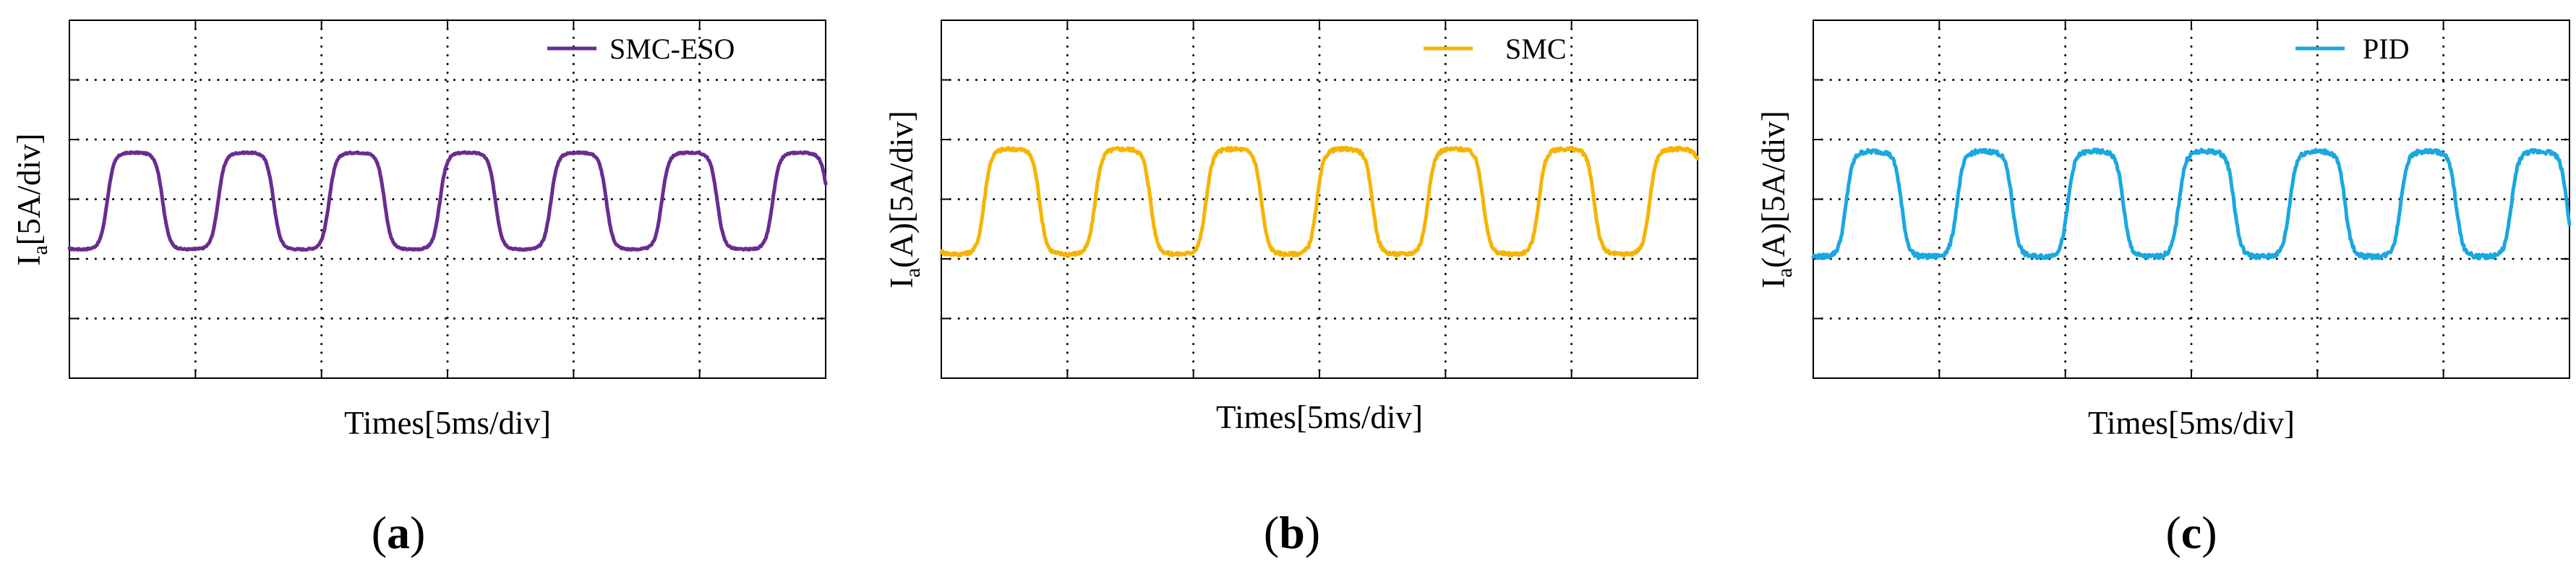 The height and width of the screenshot is (564, 2576). I want to click on y-label-unit: [5A/div], so click(29, 189).